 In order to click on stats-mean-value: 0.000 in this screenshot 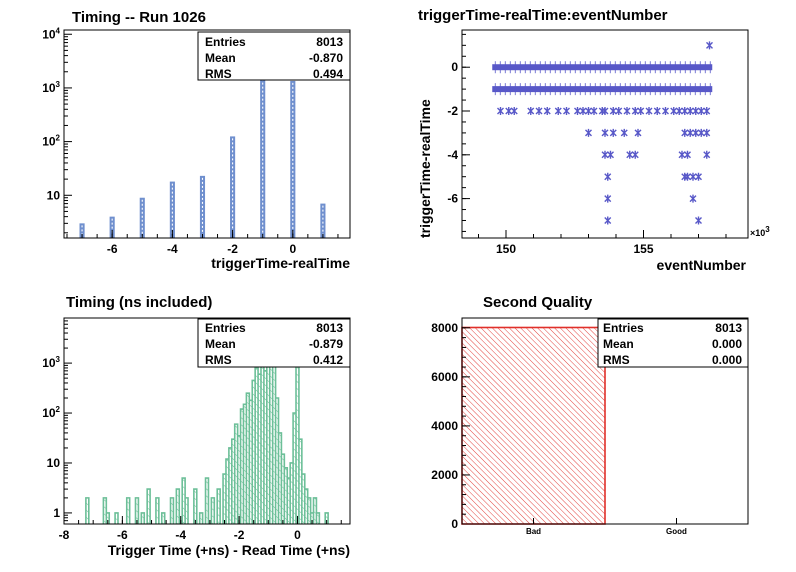, I will do `click(727, 344)`.